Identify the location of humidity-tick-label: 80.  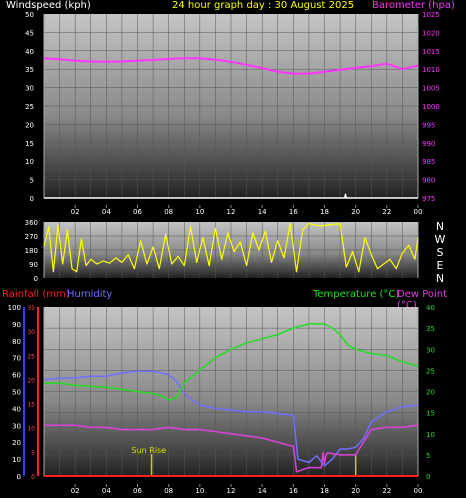
(16, 342).